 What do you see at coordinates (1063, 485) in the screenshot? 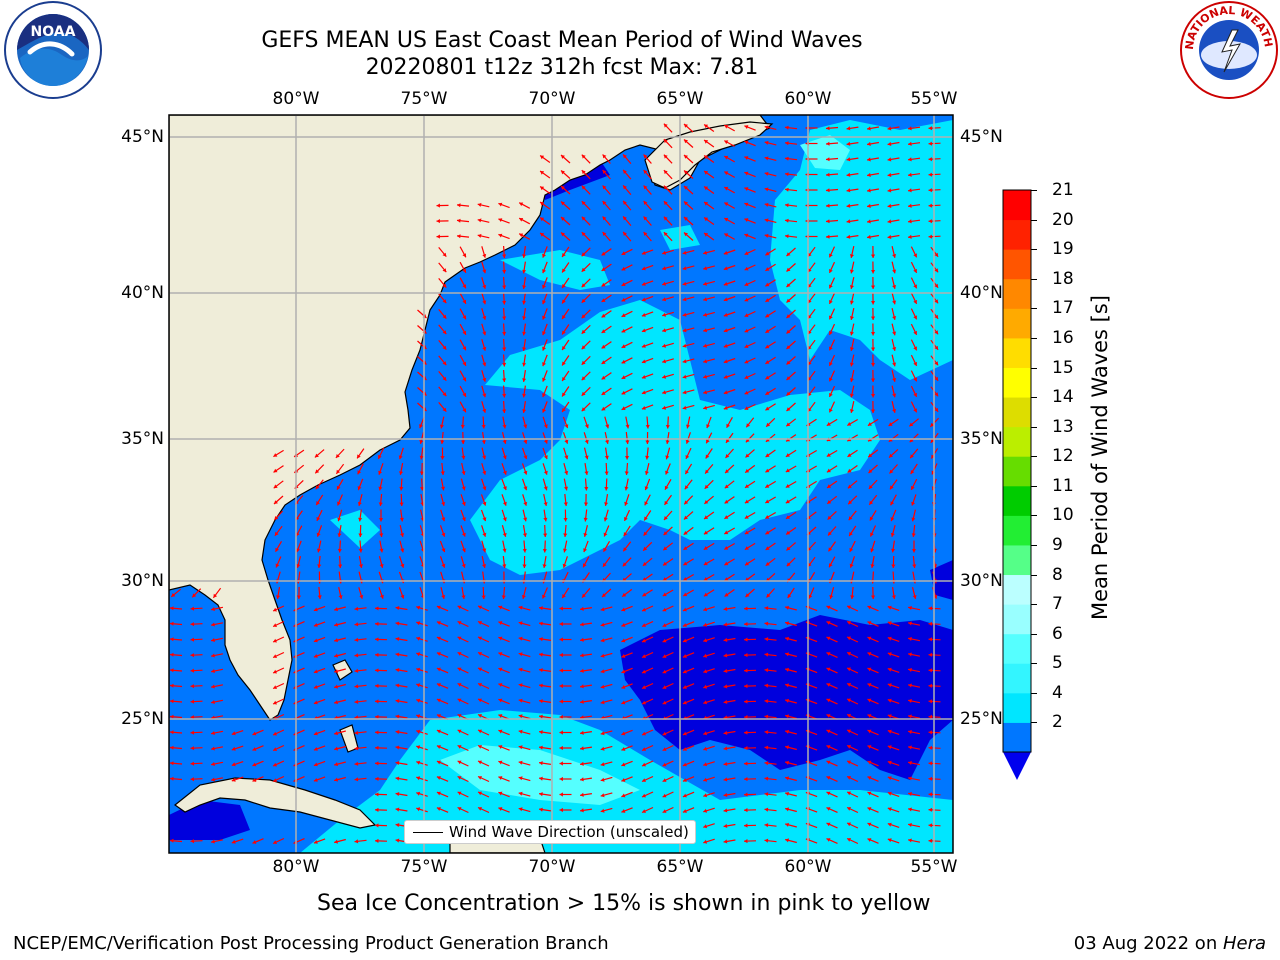
I see `colorbar-tick-label: 11` at bounding box center [1063, 485].